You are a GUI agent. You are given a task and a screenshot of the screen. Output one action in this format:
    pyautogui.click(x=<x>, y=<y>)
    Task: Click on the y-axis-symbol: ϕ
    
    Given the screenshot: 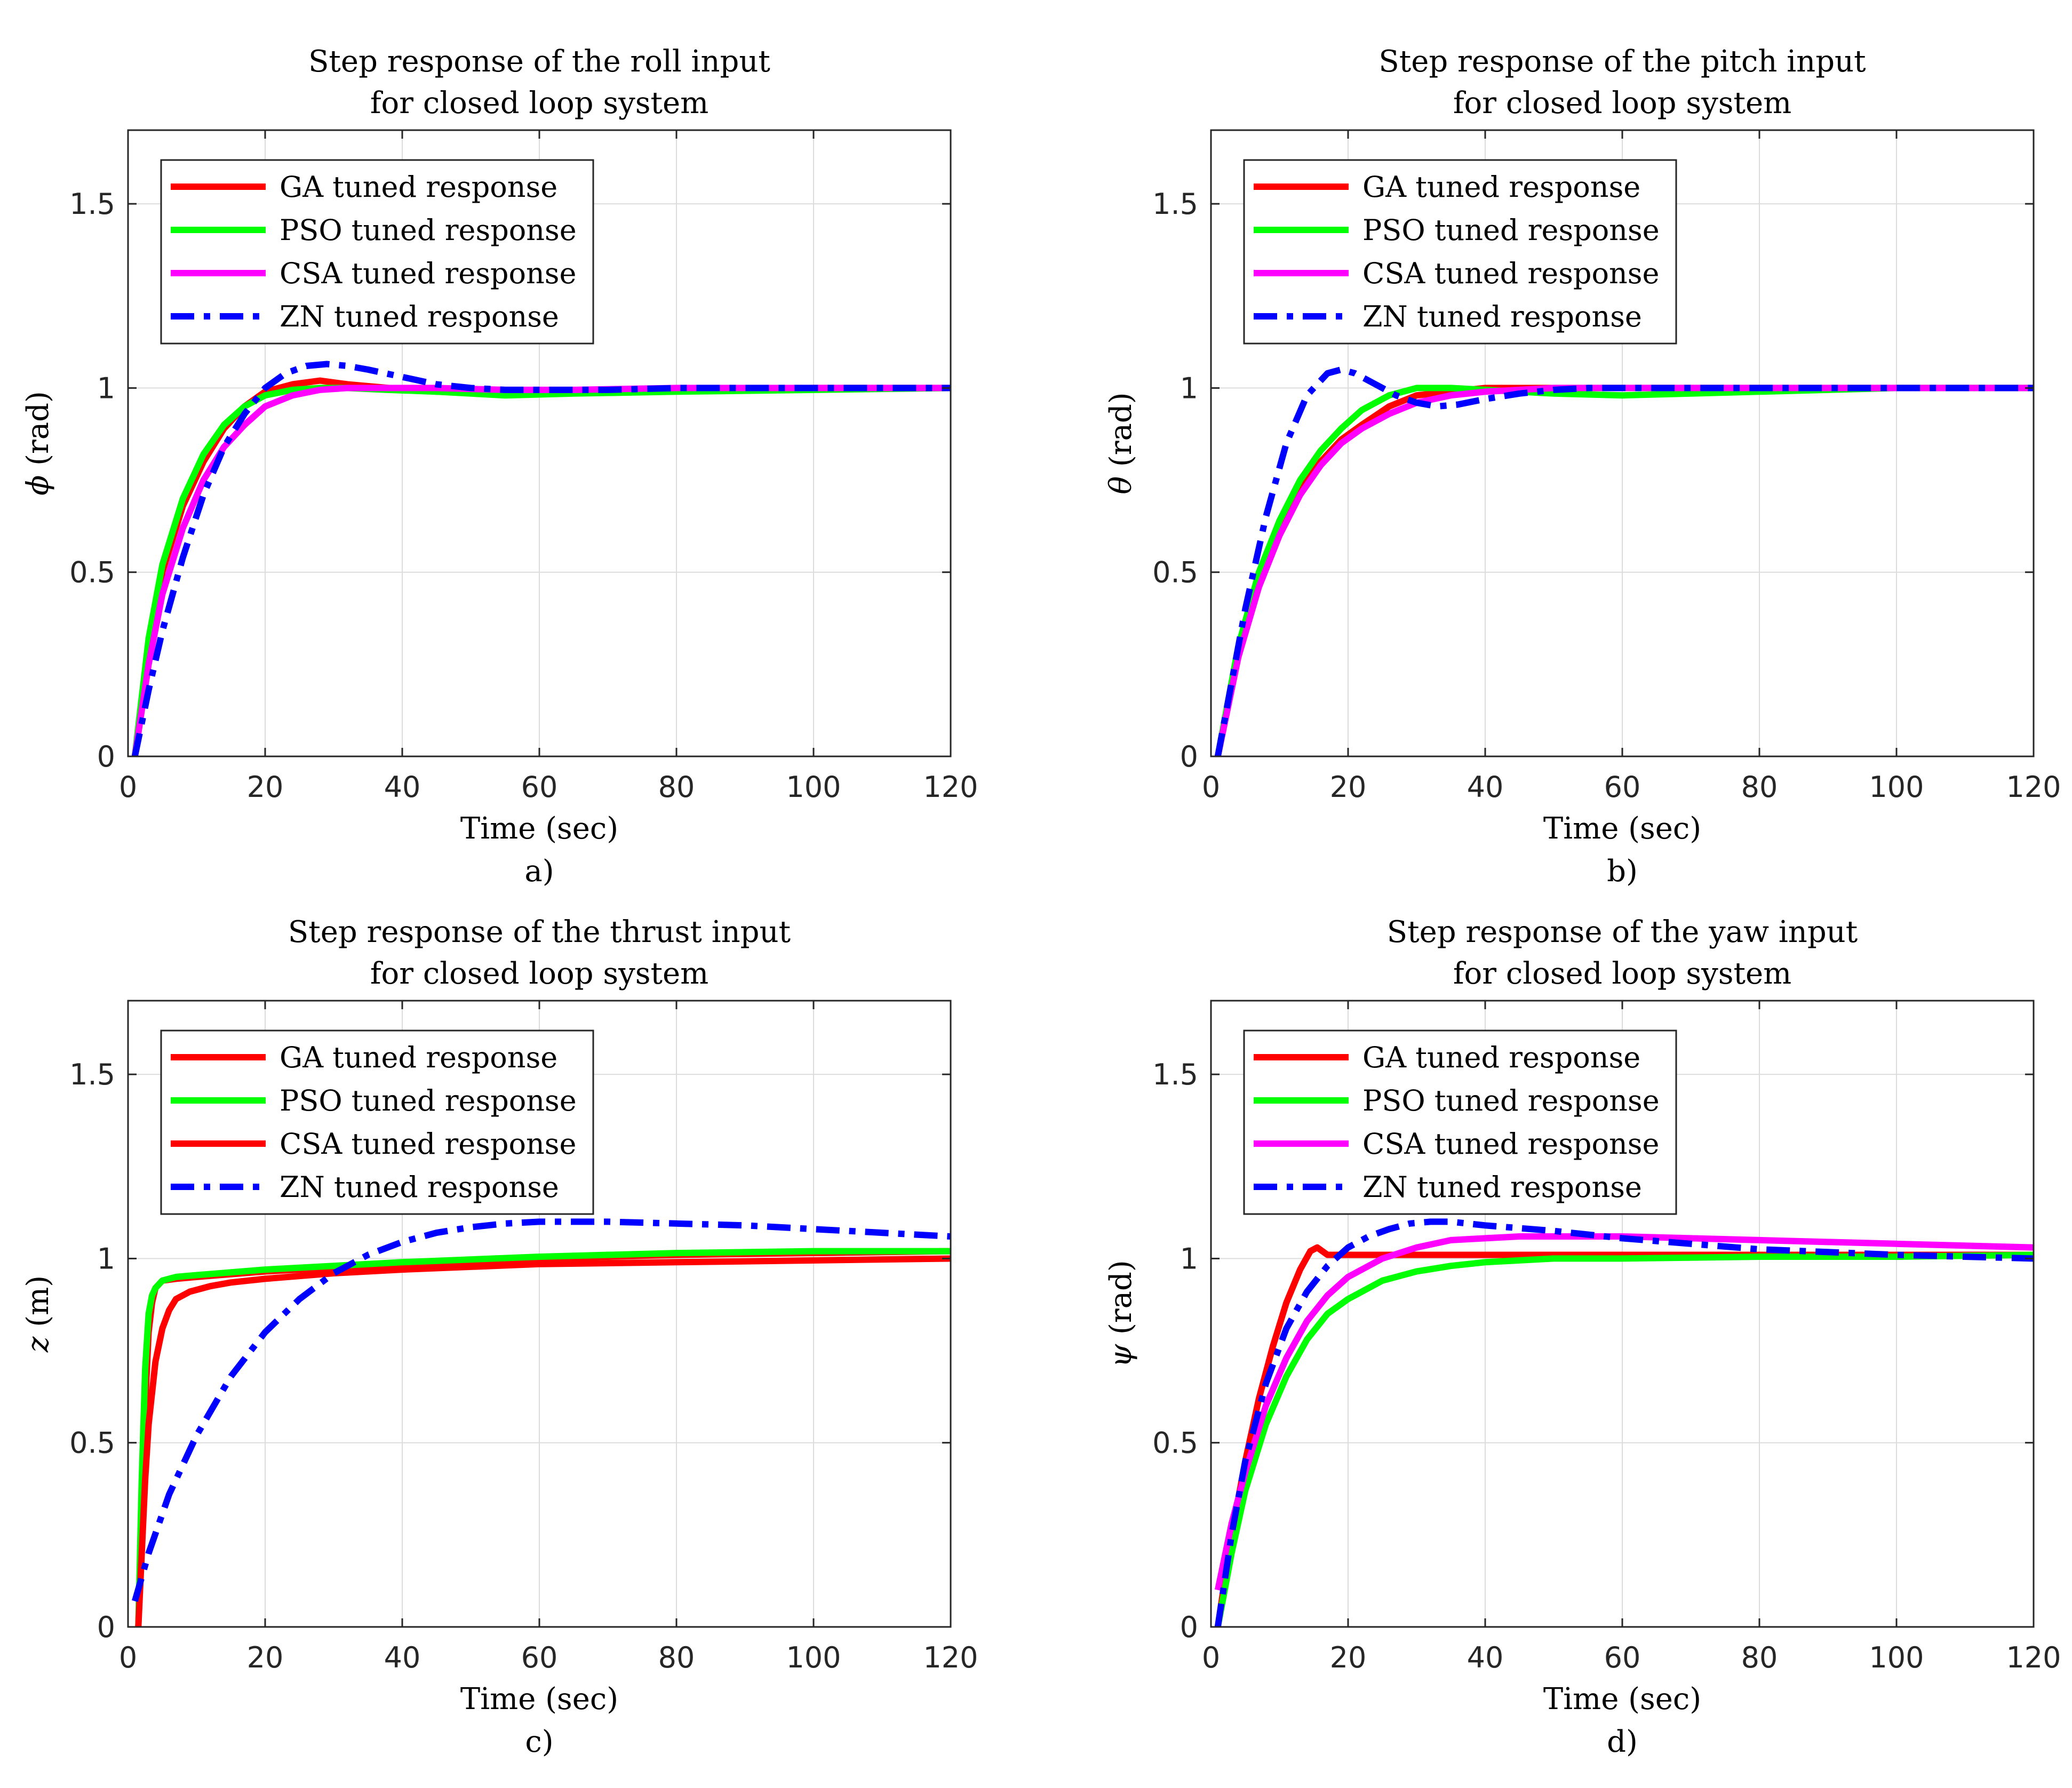 What is the action you would take?
    pyautogui.click(x=38, y=485)
    